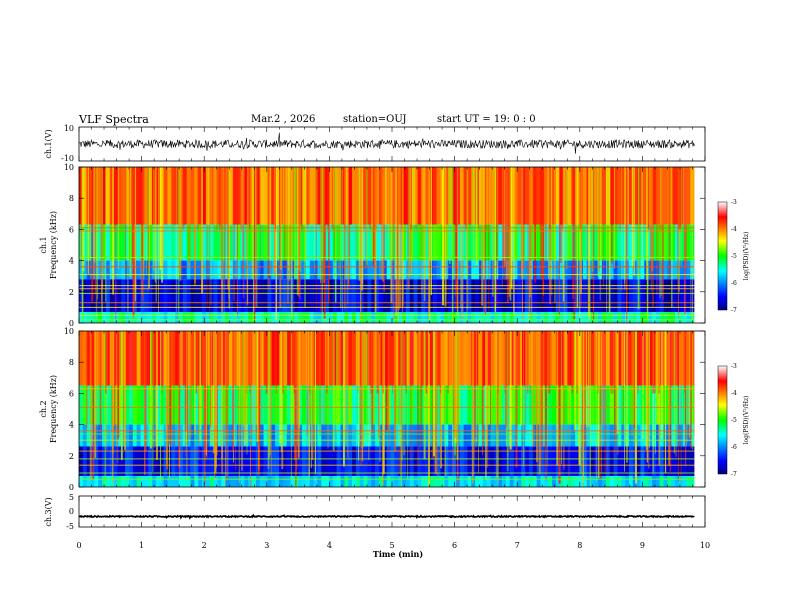 The image size is (792, 612). I want to click on ch1-spec-ytick-label: 0, so click(71, 323).